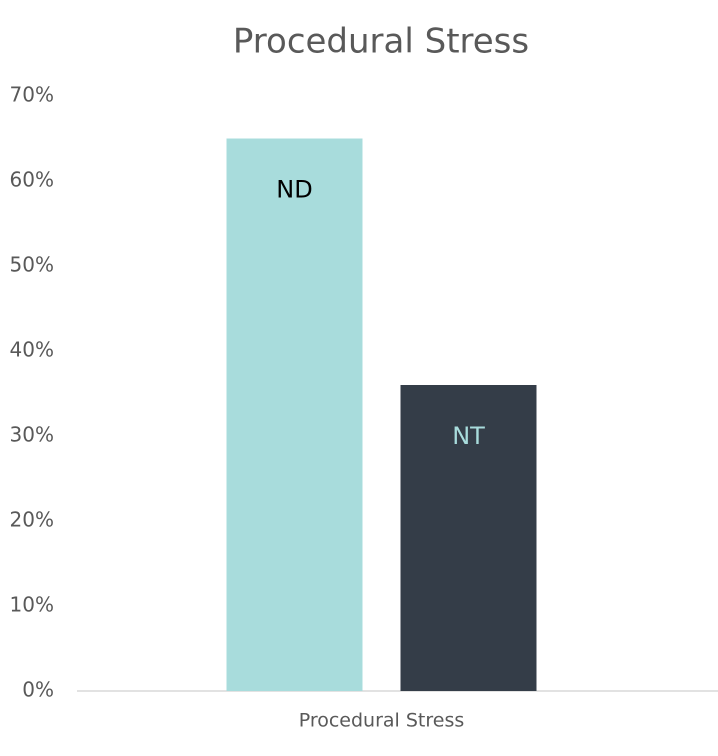 Image resolution: width=718 pixels, height=756 pixels. What do you see at coordinates (294, 190) in the screenshot?
I see `bar-label: ND` at bounding box center [294, 190].